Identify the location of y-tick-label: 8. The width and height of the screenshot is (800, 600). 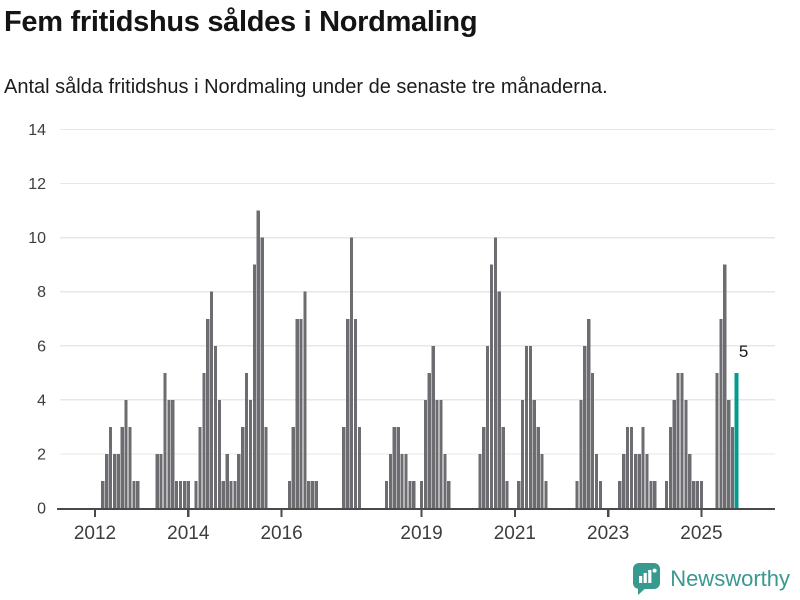
(41, 292).